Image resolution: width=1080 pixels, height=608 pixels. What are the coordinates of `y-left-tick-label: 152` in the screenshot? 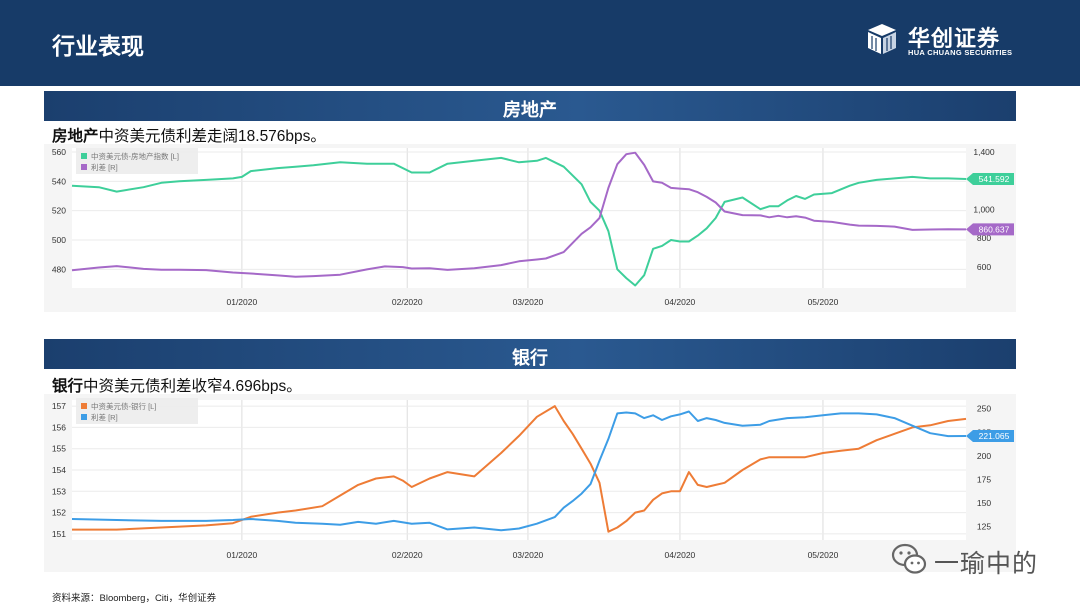 It's located at (59, 513).